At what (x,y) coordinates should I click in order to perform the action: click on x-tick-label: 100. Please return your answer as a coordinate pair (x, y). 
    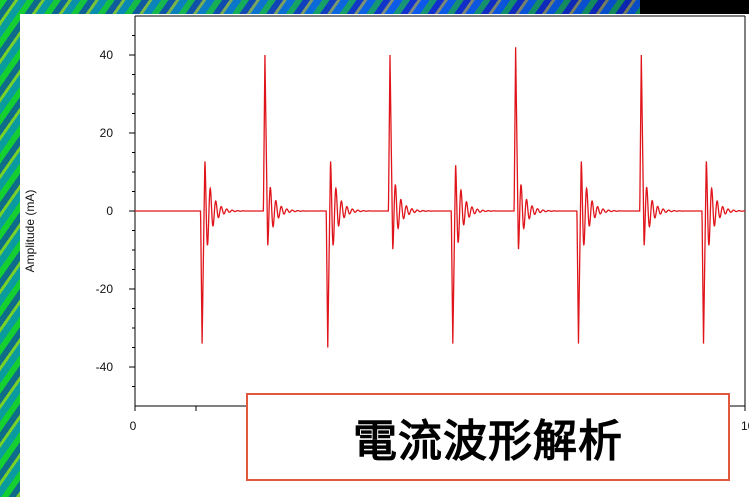
    Looking at the image, I should click on (745, 426).